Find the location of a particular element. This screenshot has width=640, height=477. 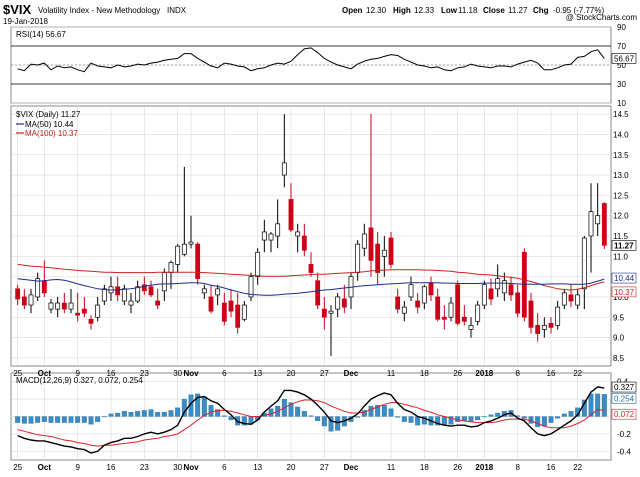

price-tick-label: 11.0 is located at coordinates (621, 256).